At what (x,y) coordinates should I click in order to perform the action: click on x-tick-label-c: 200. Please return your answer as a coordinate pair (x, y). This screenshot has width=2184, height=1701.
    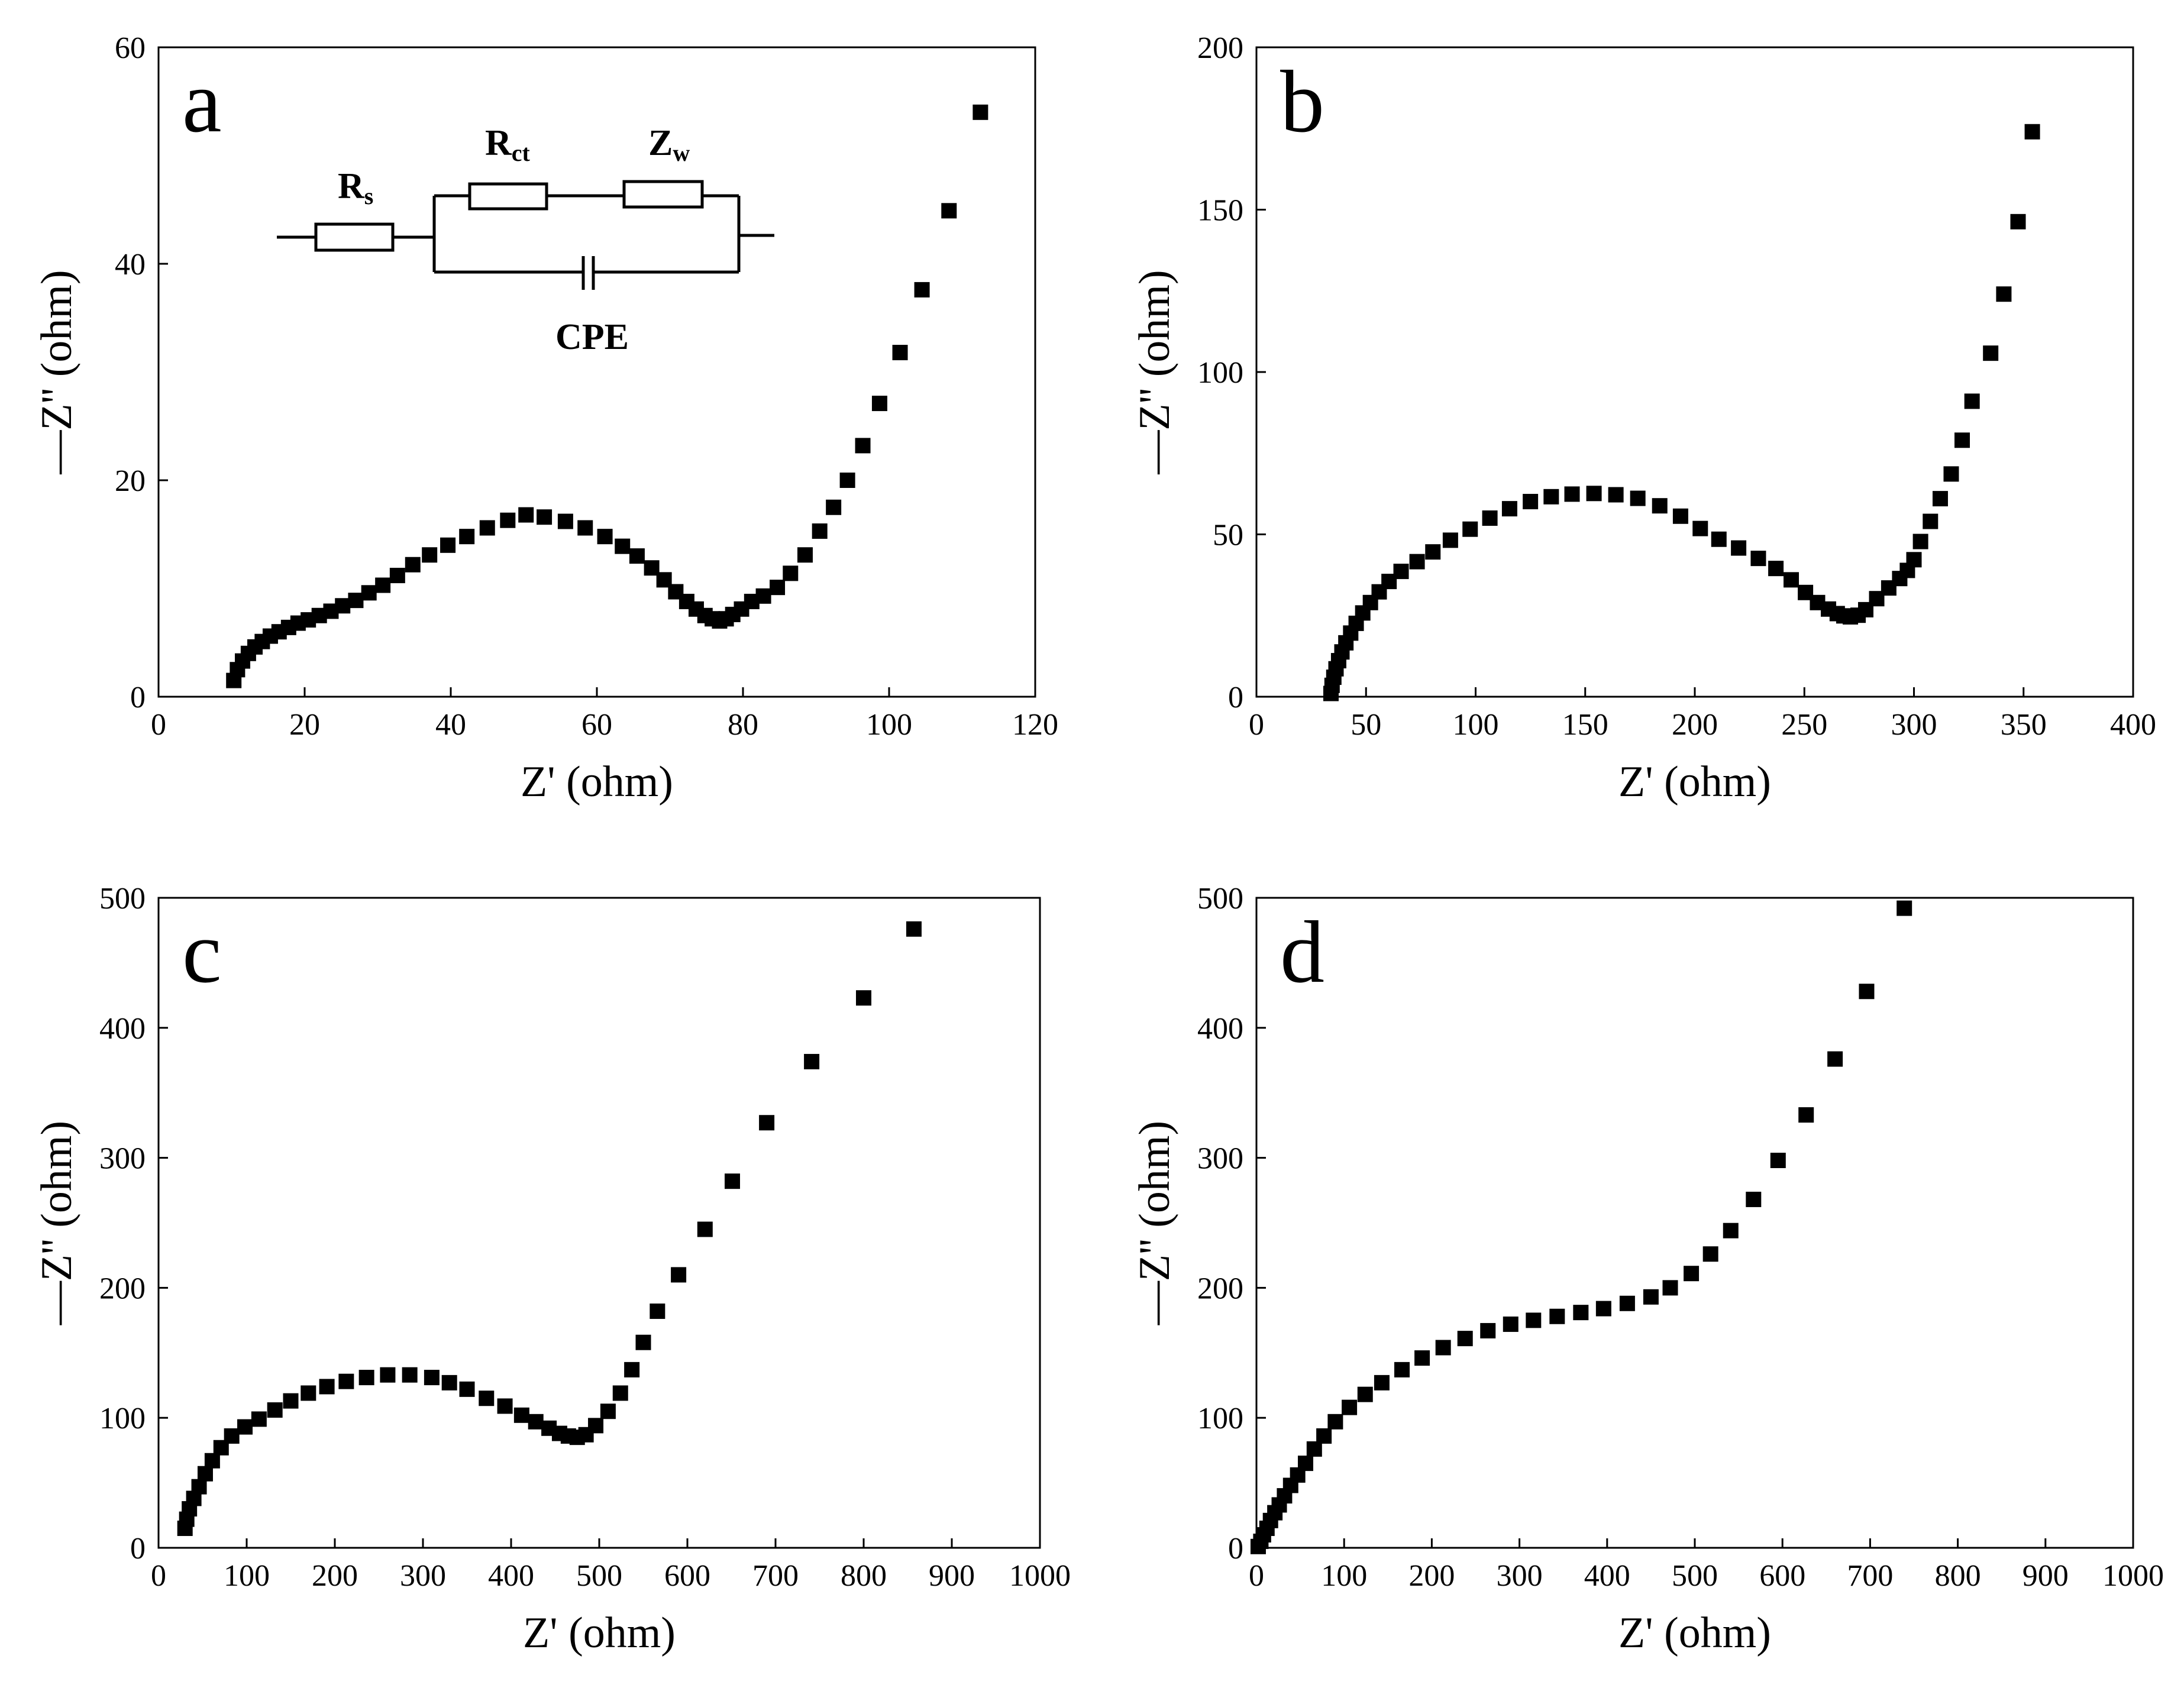
    Looking at the image, I should click on (335, 1576).